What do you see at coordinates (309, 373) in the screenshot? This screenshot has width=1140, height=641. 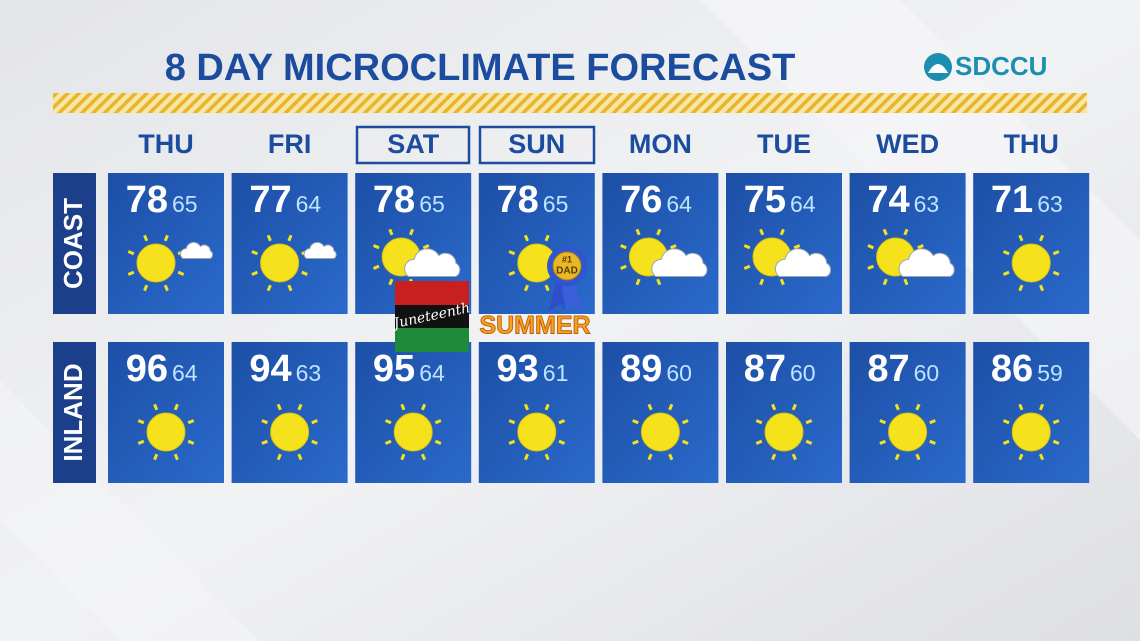 I see `low-temp: 63` at bounding box center [309, 373].